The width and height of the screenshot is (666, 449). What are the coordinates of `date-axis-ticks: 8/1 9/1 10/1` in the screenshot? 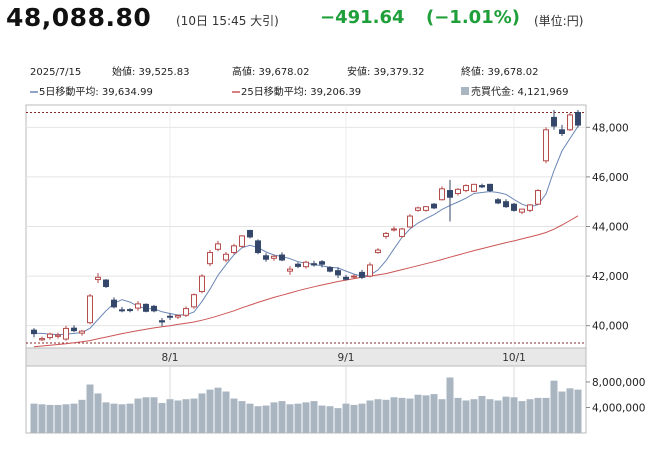 It's located at (344, 358).